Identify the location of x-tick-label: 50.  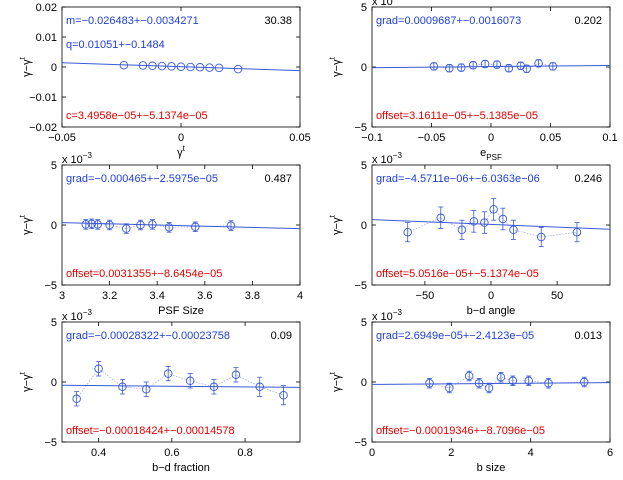
(557, 296).